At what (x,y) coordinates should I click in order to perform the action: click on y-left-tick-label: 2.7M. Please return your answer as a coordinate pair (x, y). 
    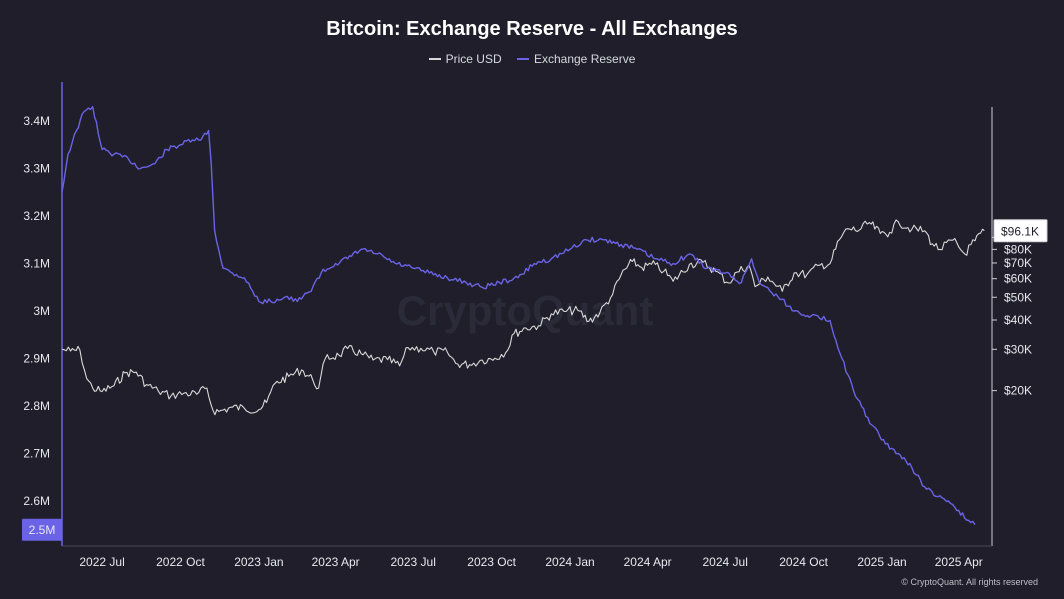
    Looking at the image, I should click on (36, 454).